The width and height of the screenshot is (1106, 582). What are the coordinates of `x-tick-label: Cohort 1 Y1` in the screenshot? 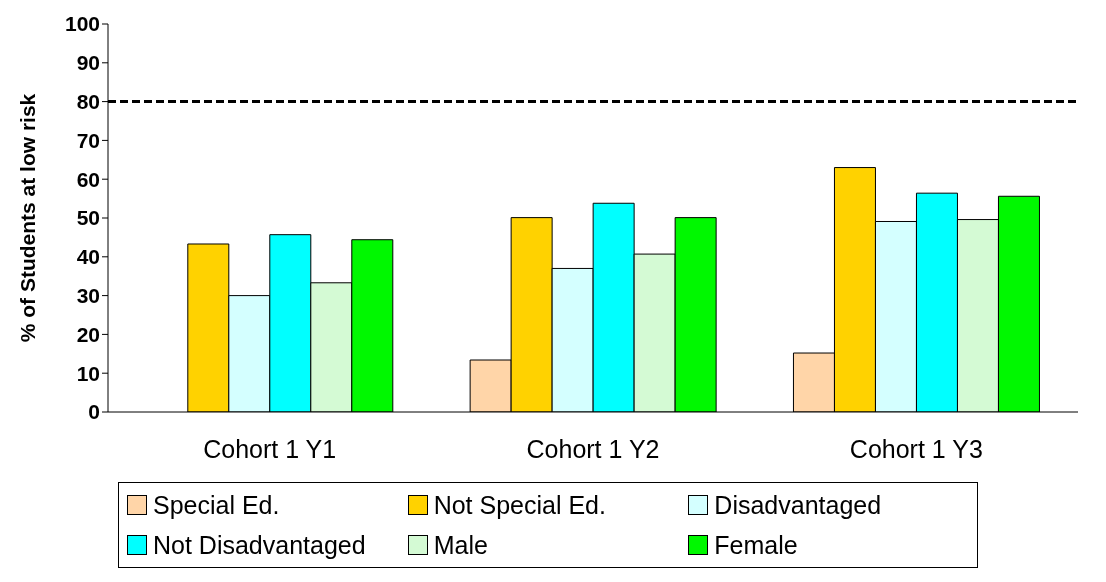 It's located at (270, 448).